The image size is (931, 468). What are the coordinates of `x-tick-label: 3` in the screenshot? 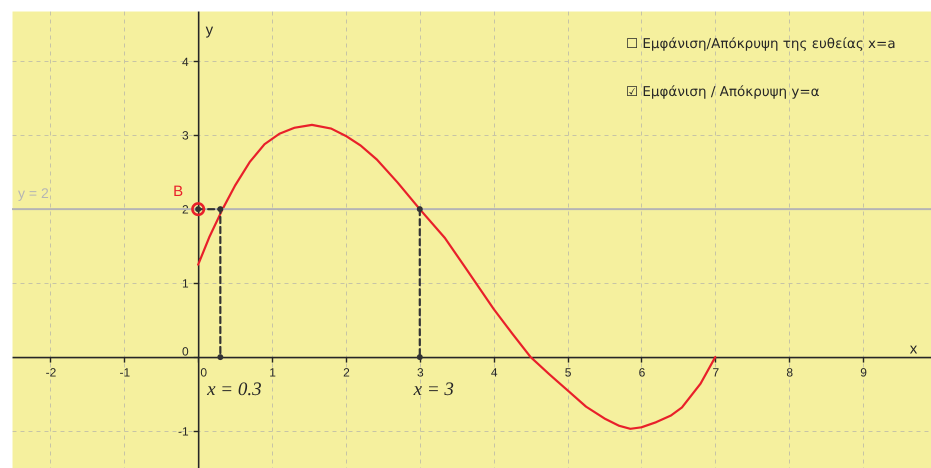 It's located at (420, 373).